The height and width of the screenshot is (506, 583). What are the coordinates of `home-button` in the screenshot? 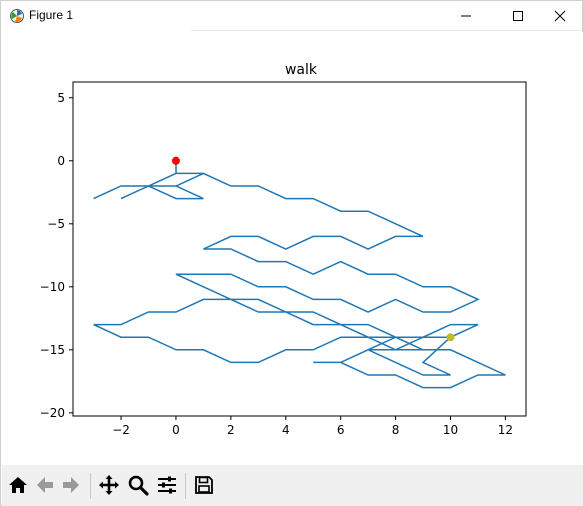 It's located at (18, 485).